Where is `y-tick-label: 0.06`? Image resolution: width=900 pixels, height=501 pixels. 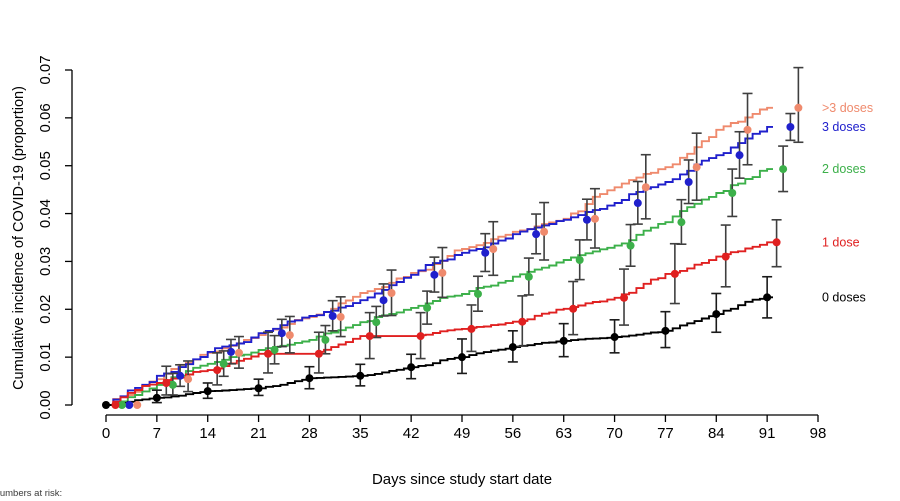 y-tick-label: 0.06 is located at coordinates (45, 117).